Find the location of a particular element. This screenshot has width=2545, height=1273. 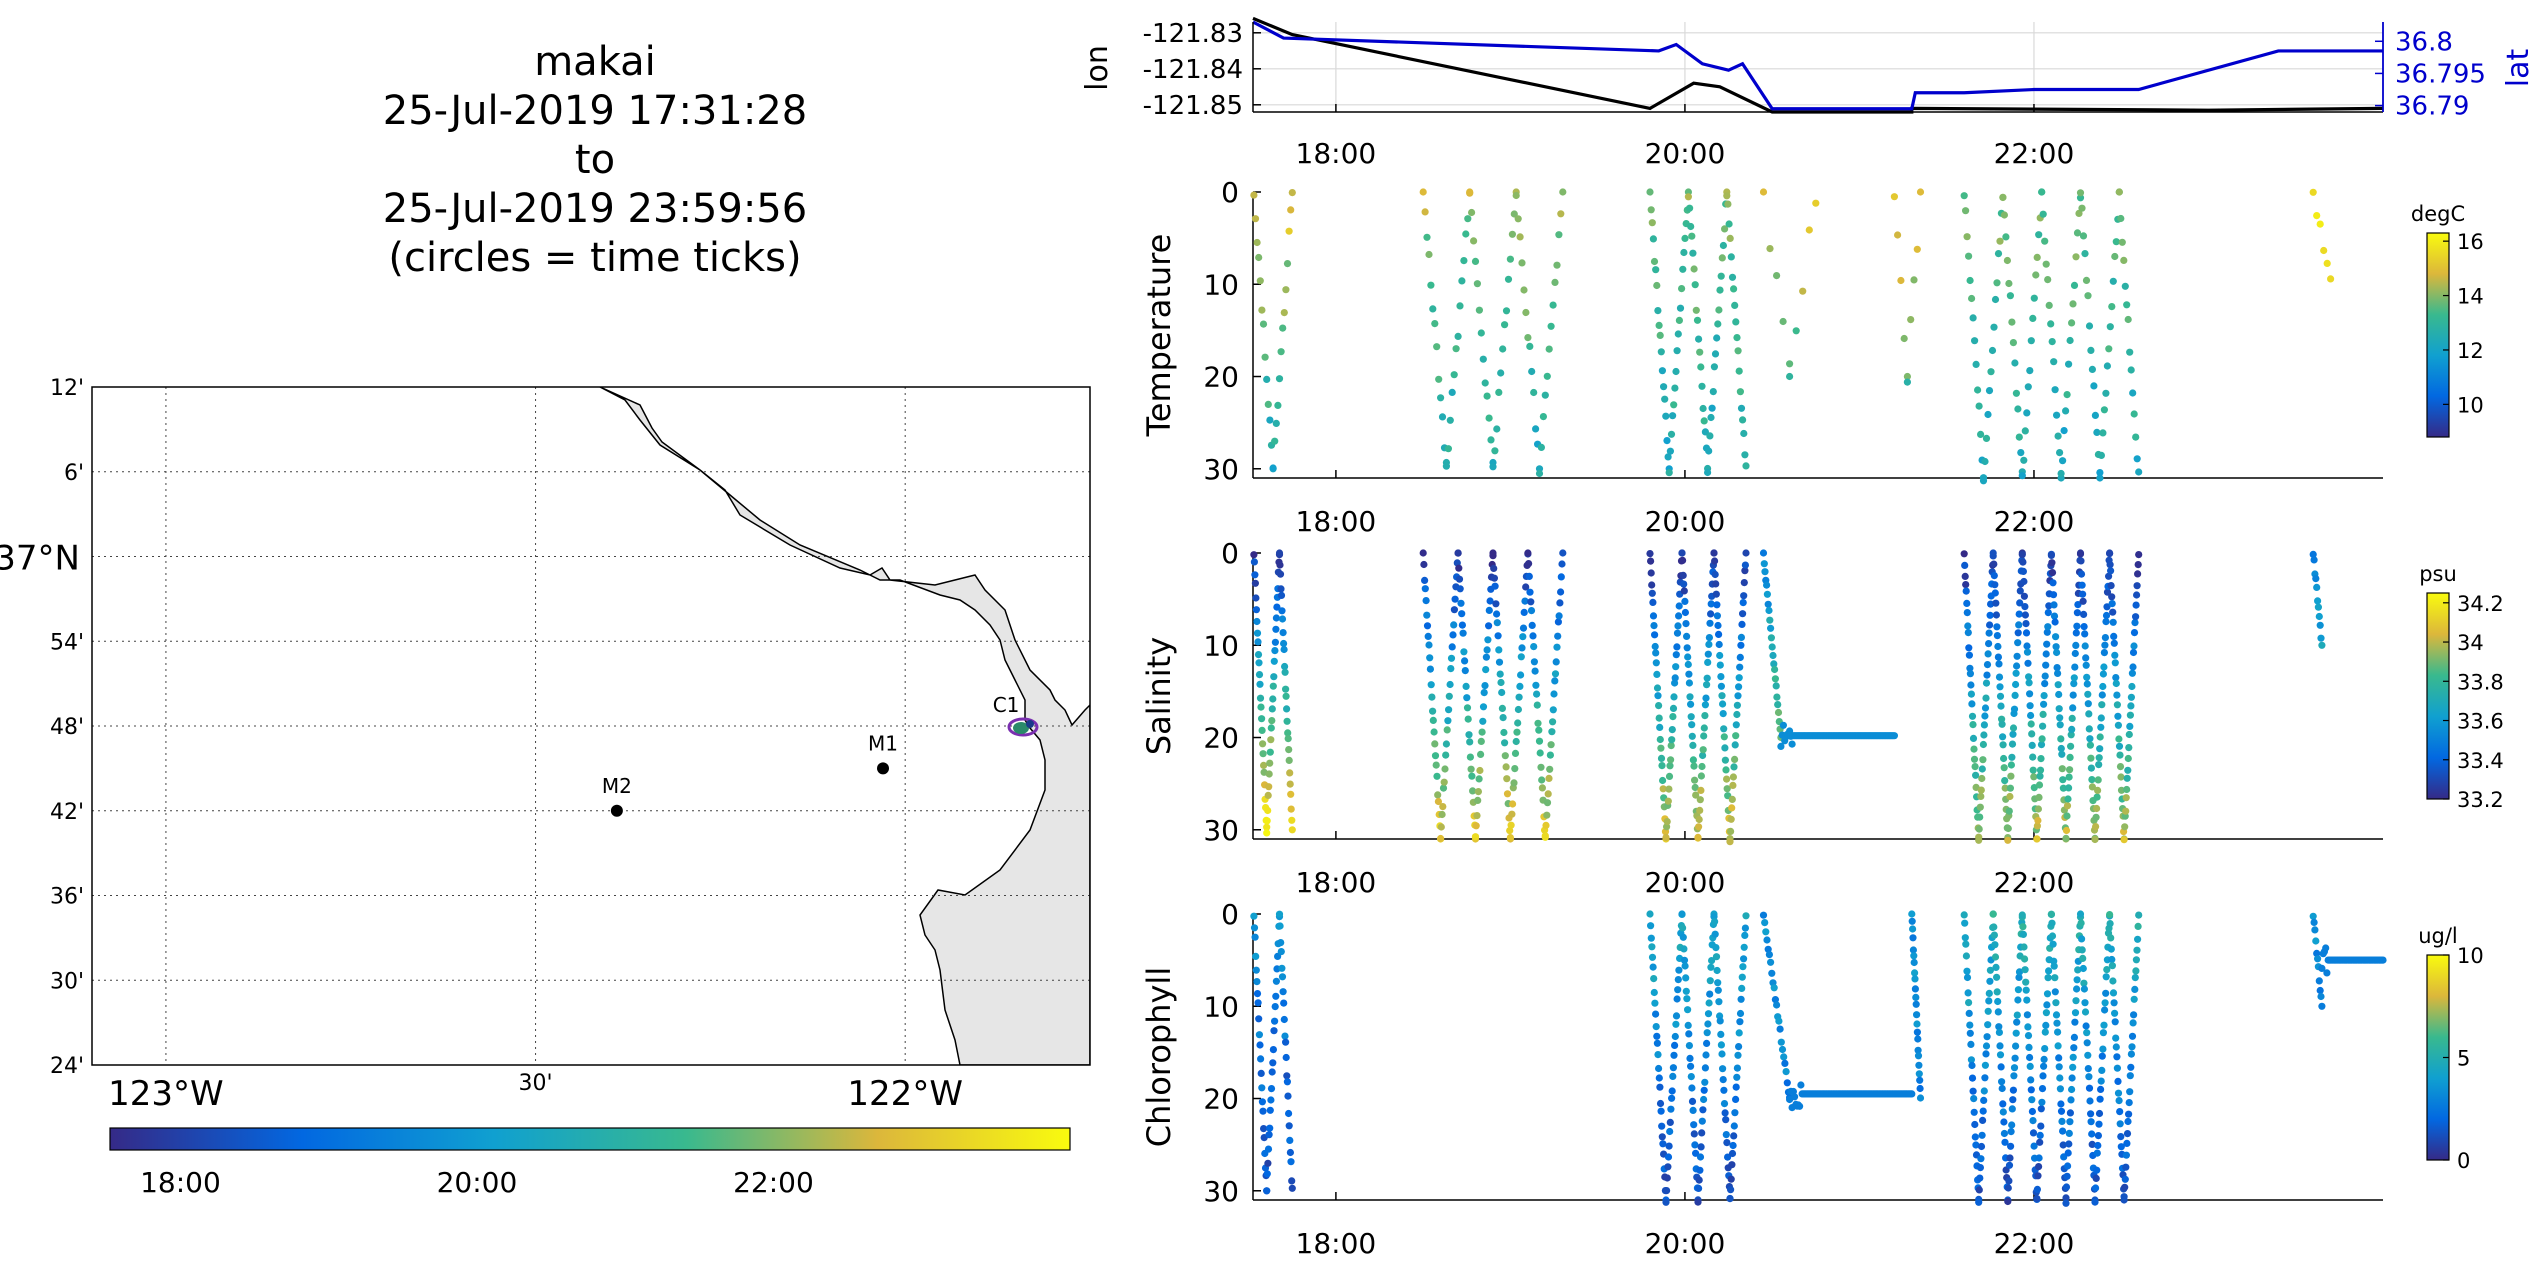

colorbar-label: psu is located at coordinates (2438, 574).